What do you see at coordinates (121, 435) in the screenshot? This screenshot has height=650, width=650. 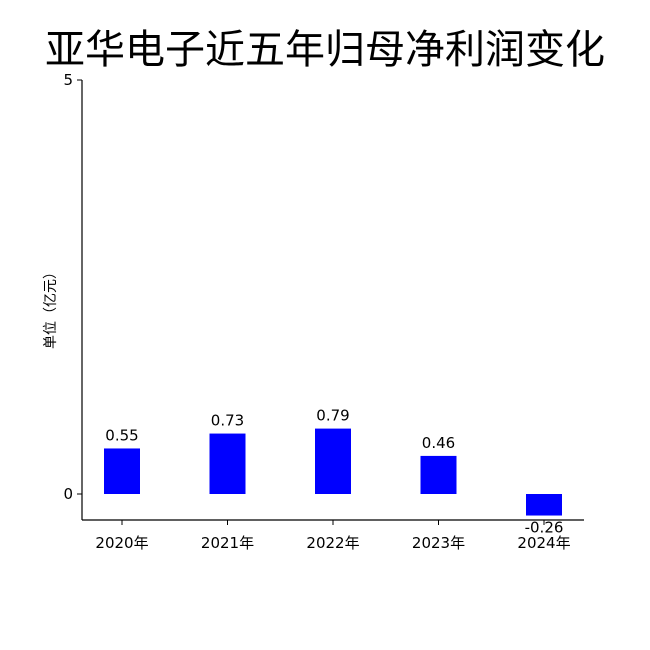 I see `bar-value-label: 0.55` at bounding box center [121, 435].